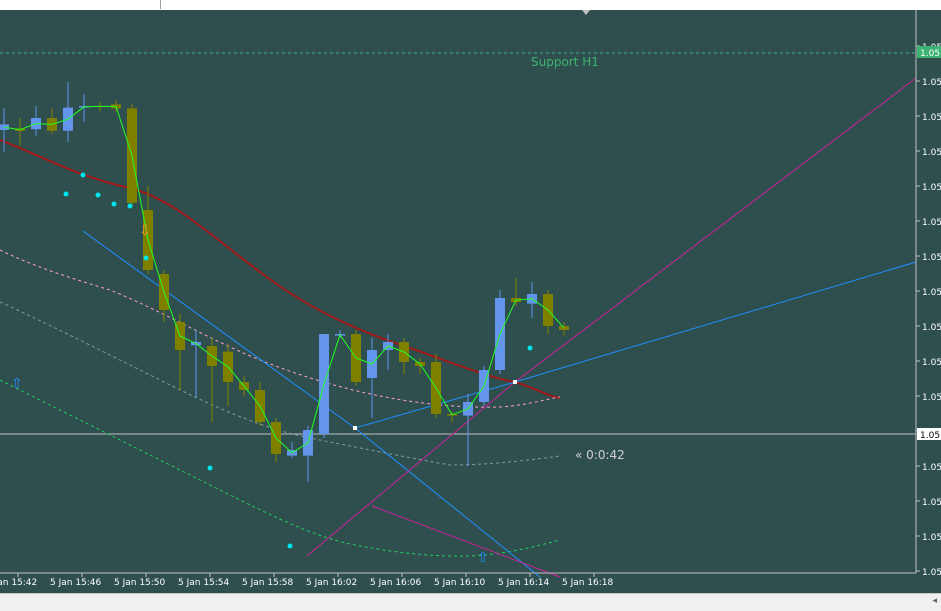 This screenshot has width=941, height=611. What do you see at coordinates (586, 12) in the screenshot?
I see `chart-shift-marker` at bounding box center [586, 12].